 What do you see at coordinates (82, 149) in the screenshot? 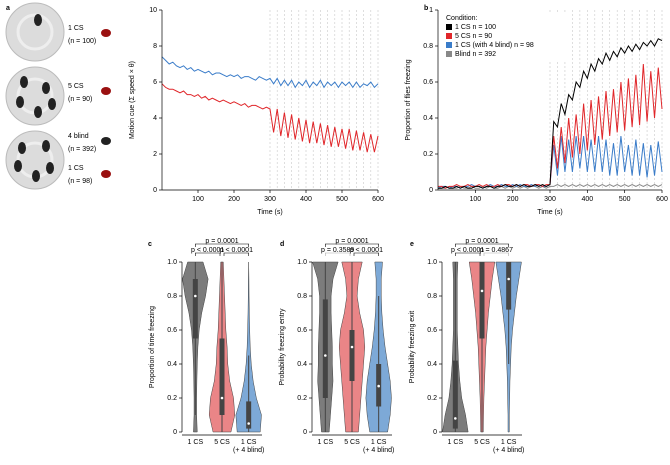
I see `arena-n: (n = 392)` at bounding box center [82, 149].